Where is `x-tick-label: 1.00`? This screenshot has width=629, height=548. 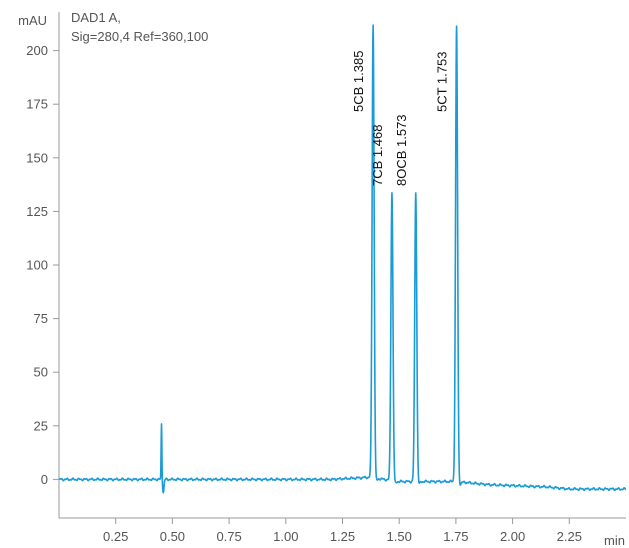 x-tick-label: 1.00 is located at coordinates (285, 536).